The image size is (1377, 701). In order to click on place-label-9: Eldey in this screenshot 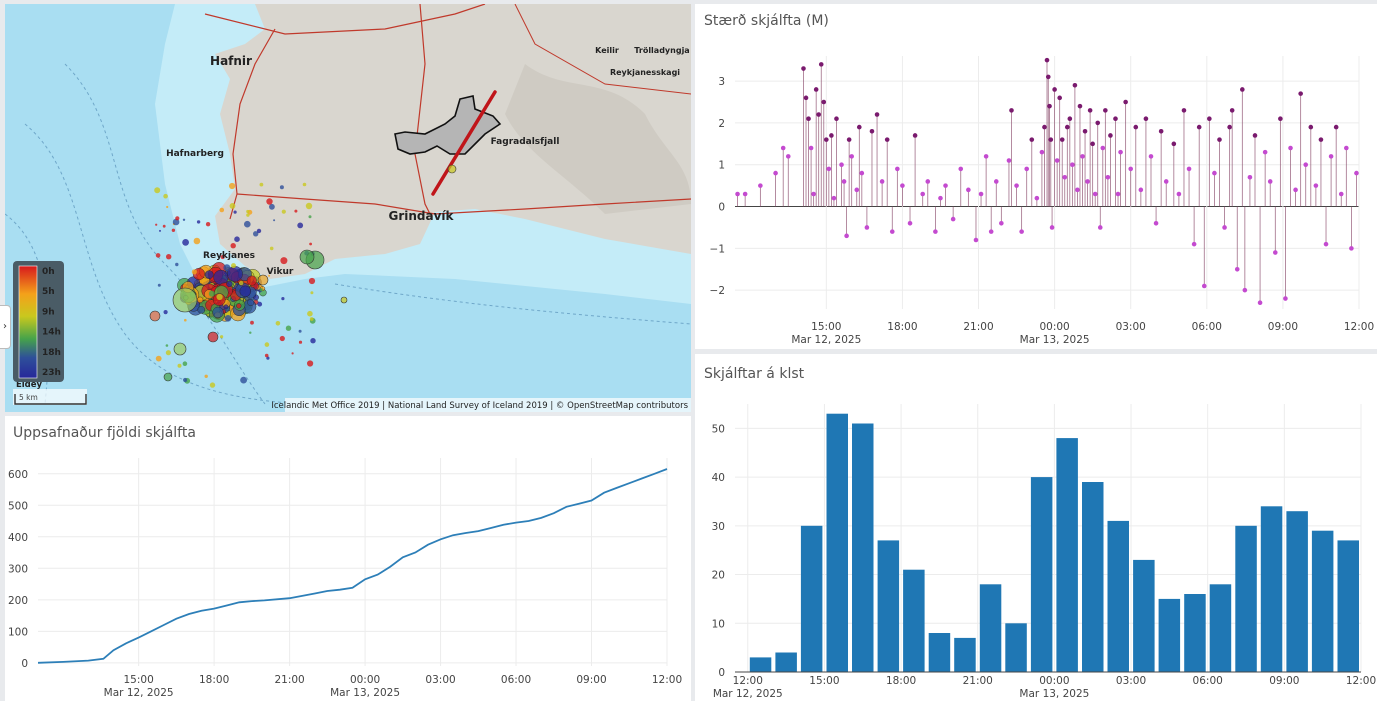, I will do `click(29, 385)`.